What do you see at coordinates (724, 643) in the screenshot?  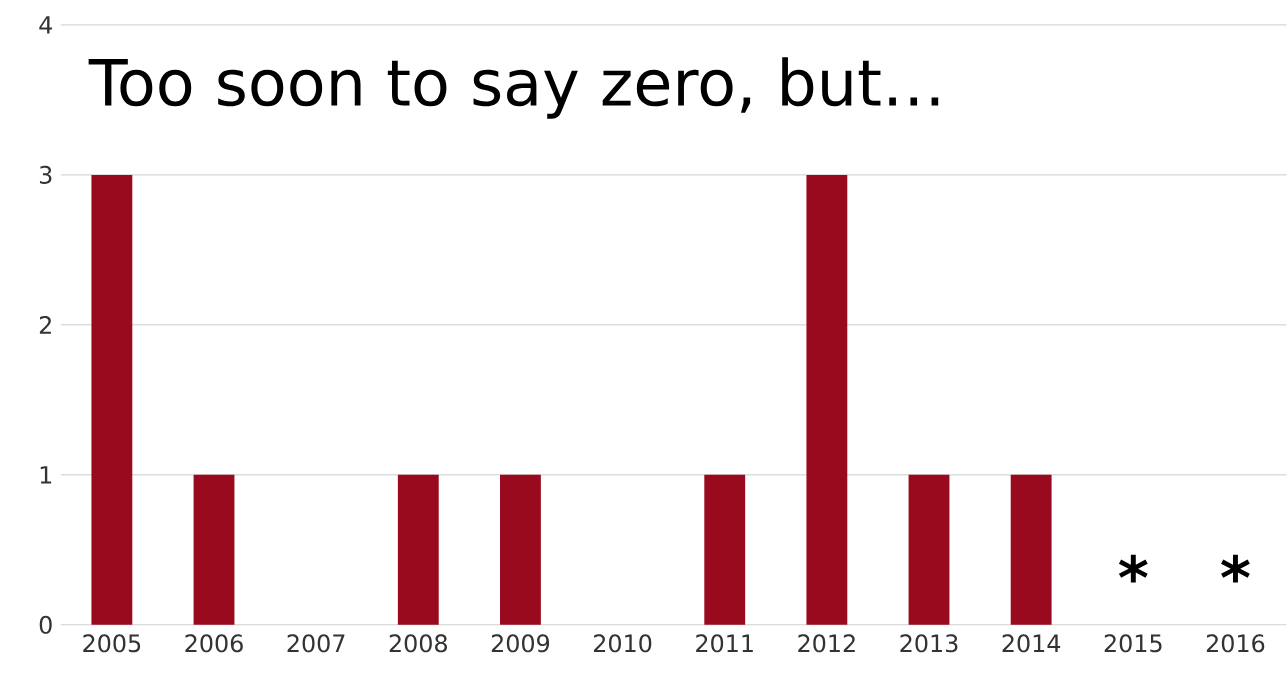 I see `x-tick-label: 2011` at bounding box center [724, 643].